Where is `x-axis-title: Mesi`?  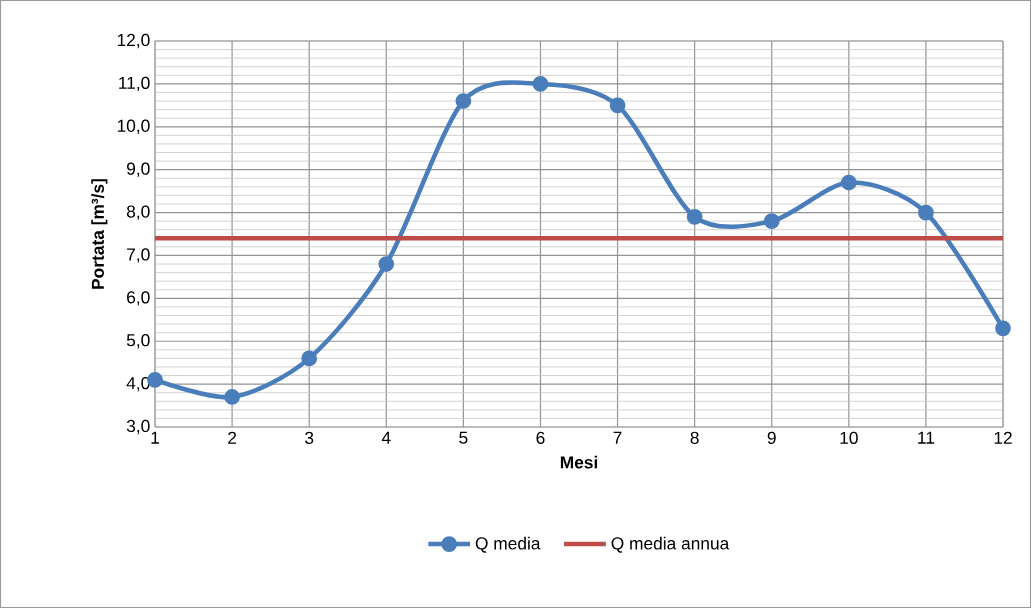
x-axis-title: Mesi is located at coordinates (579, 462).